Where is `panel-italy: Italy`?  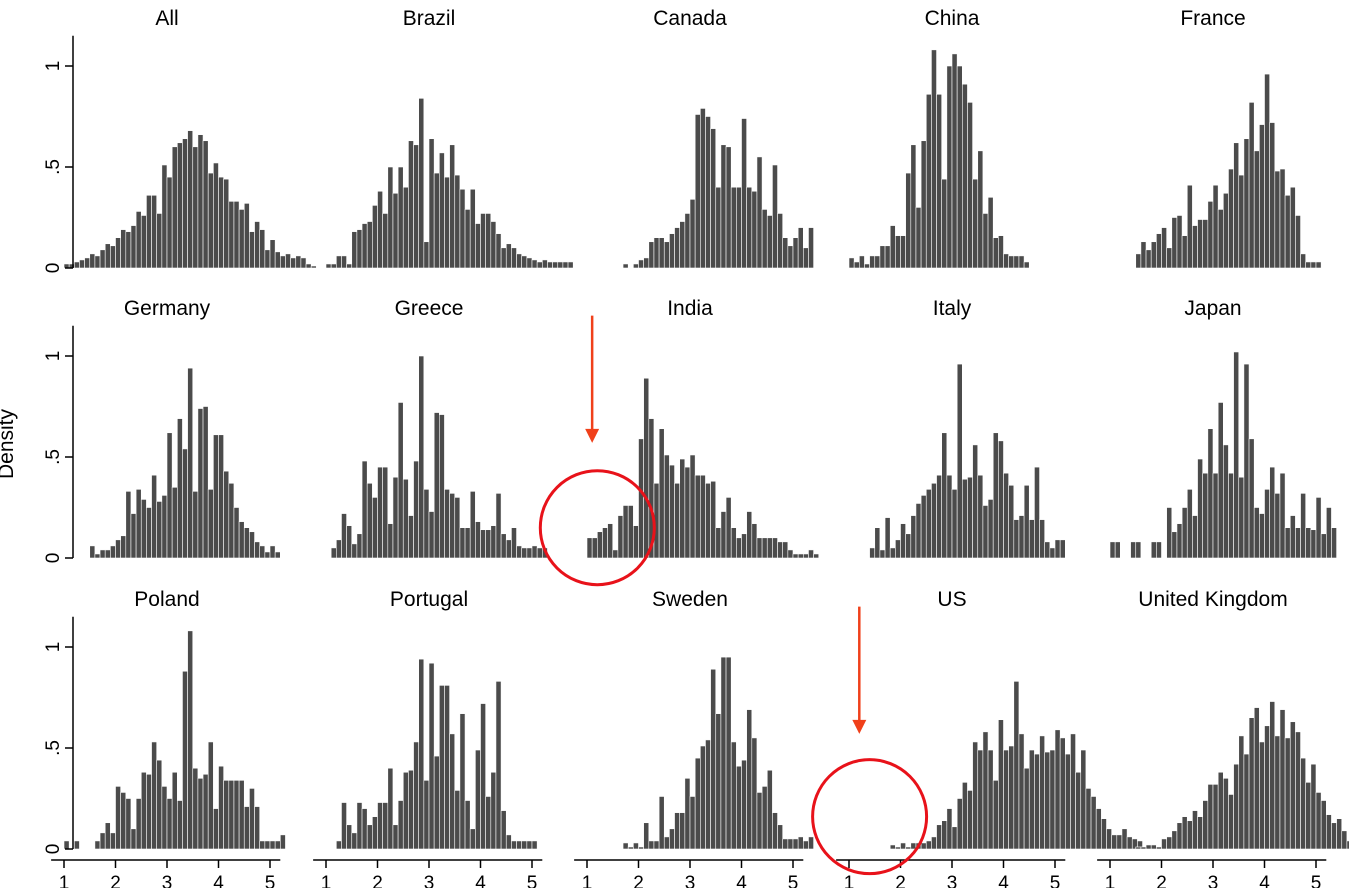 panel-italy: Italy is located at coordinates (967, 428).